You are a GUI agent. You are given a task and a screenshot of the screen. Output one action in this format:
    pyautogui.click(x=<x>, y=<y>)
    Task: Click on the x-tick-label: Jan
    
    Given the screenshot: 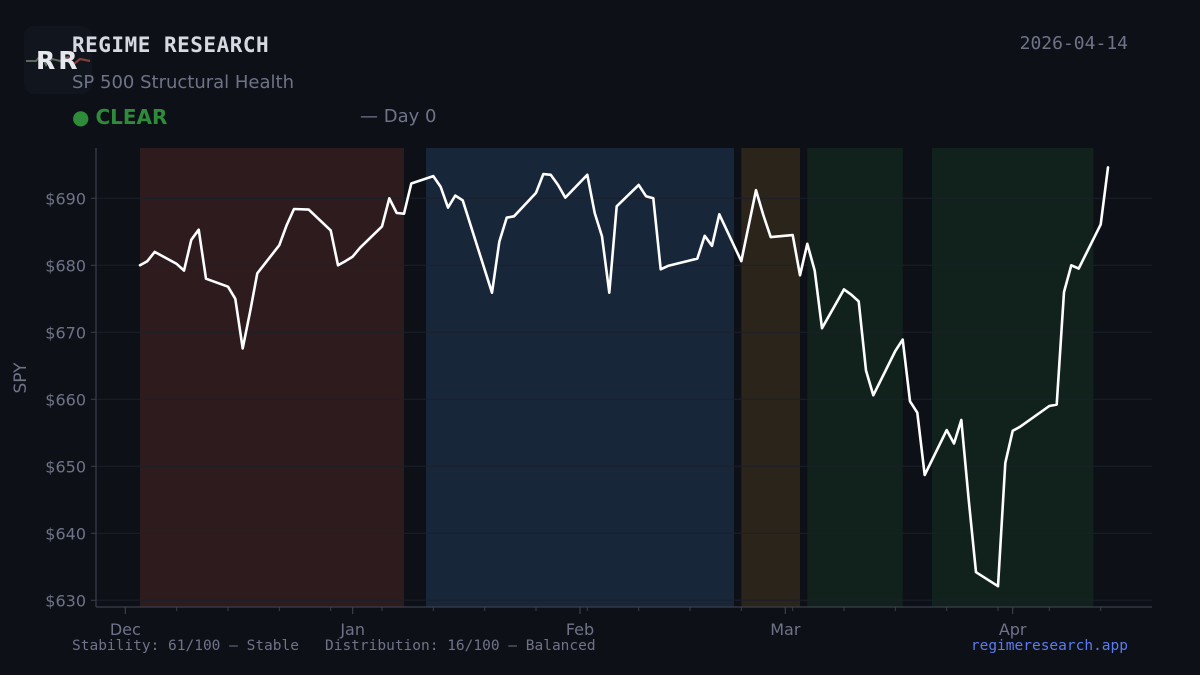 What is the action you would take?
    pyautogui.click(x=352, y=629)
    